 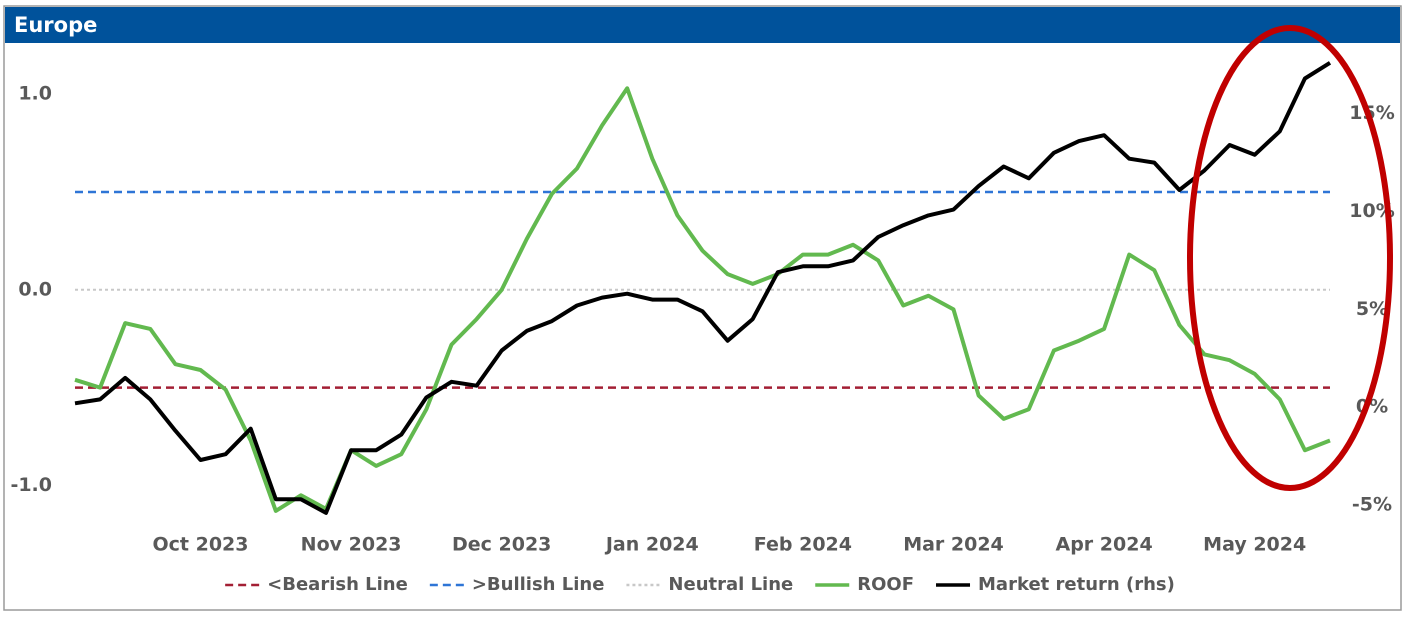 What do you see at coordinates (885, 584) in the screenshot?
I see `legend-label: ROOF` at bounding box center [885, 584].